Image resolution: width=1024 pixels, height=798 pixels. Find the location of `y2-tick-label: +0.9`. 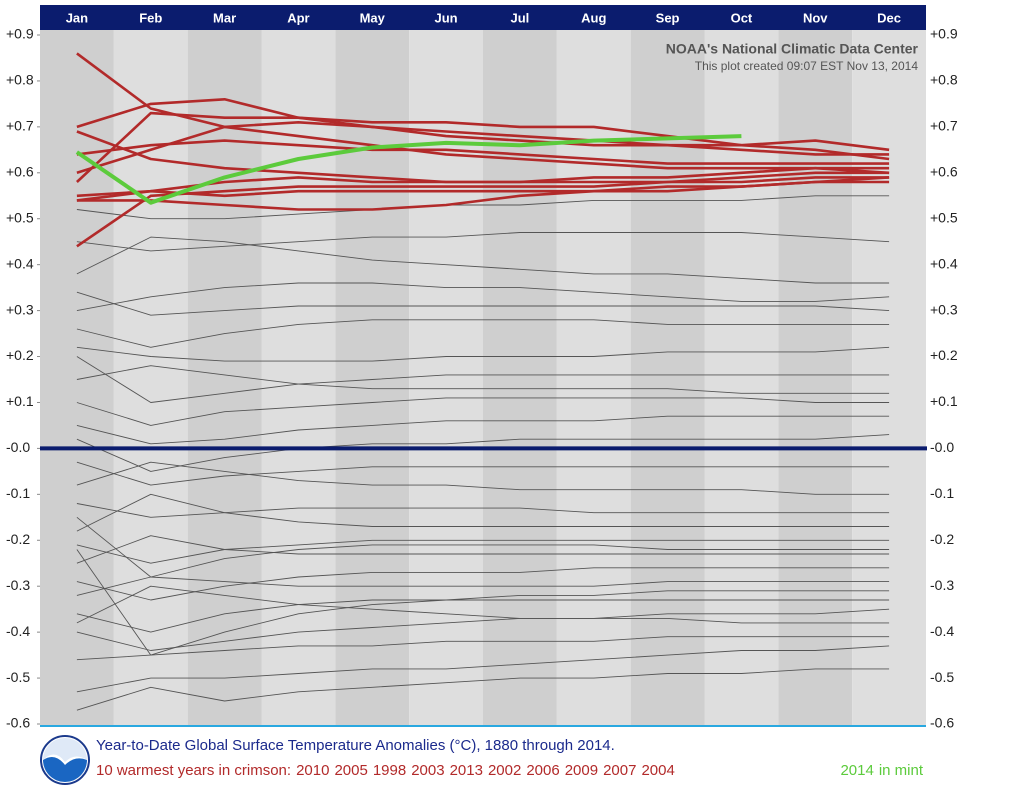

y2-tick-label: +0.9 is located at coordinates (944, 34).